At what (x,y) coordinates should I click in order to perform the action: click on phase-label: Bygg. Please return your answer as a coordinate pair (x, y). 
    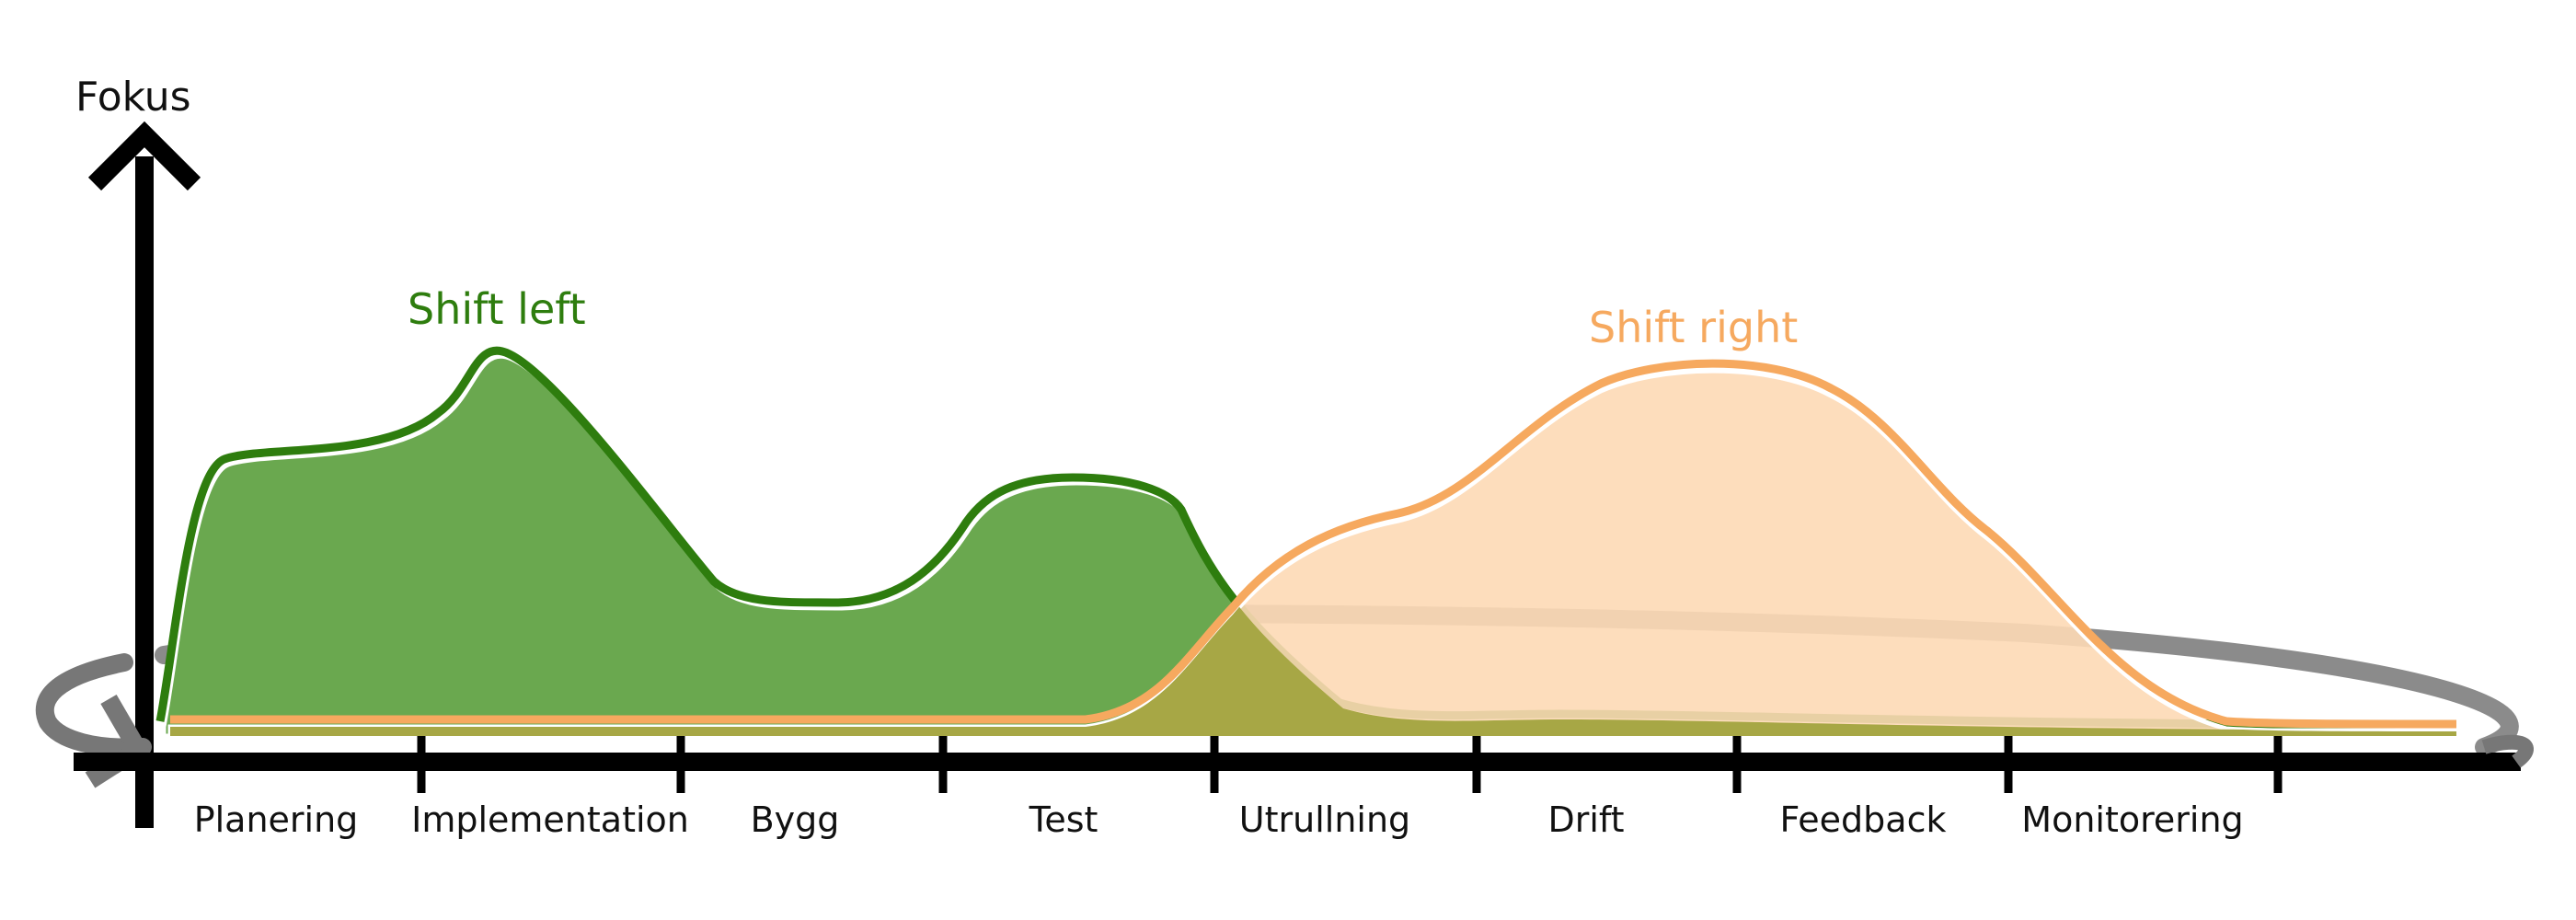
    Looking at the image, I should click on (795, 819).